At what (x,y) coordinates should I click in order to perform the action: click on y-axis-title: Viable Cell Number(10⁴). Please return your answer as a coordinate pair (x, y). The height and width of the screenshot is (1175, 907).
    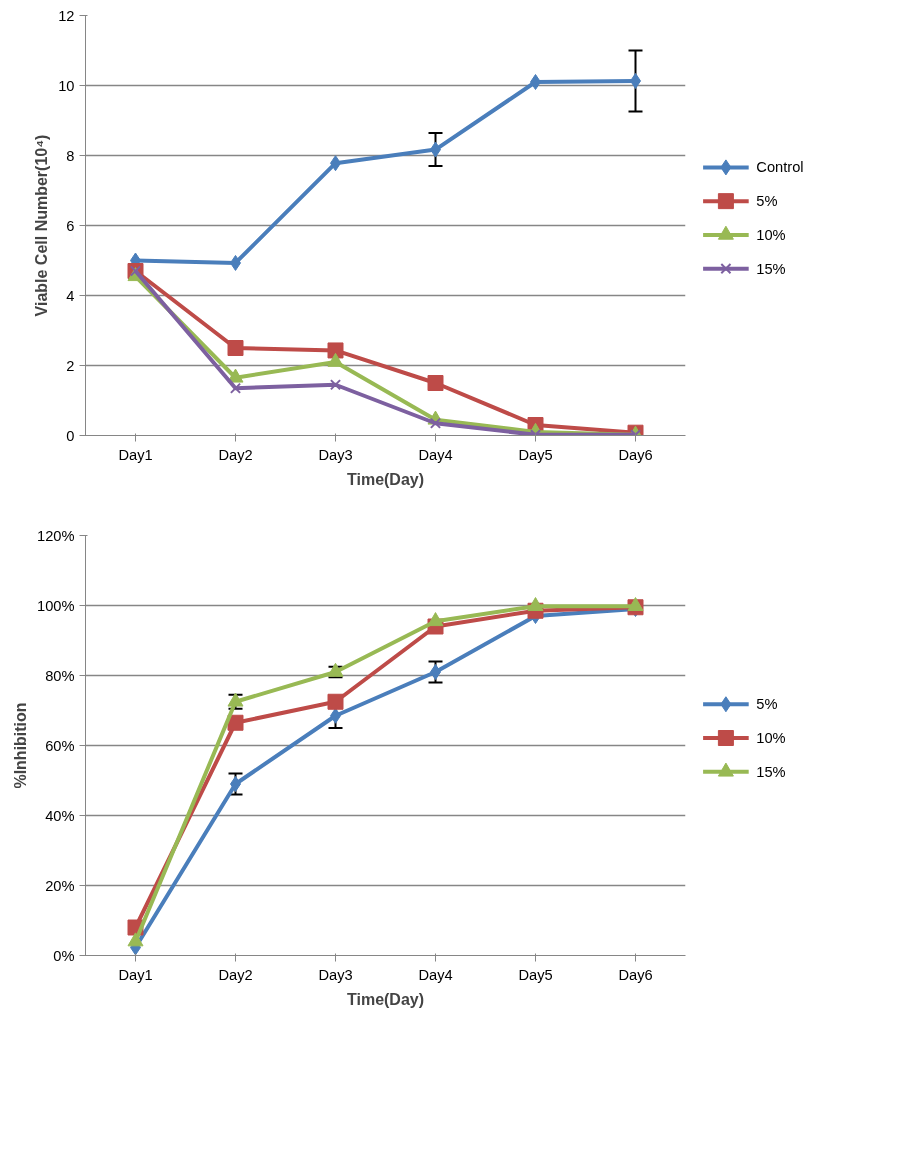
    Looking at the image, I should click on (42, 225).